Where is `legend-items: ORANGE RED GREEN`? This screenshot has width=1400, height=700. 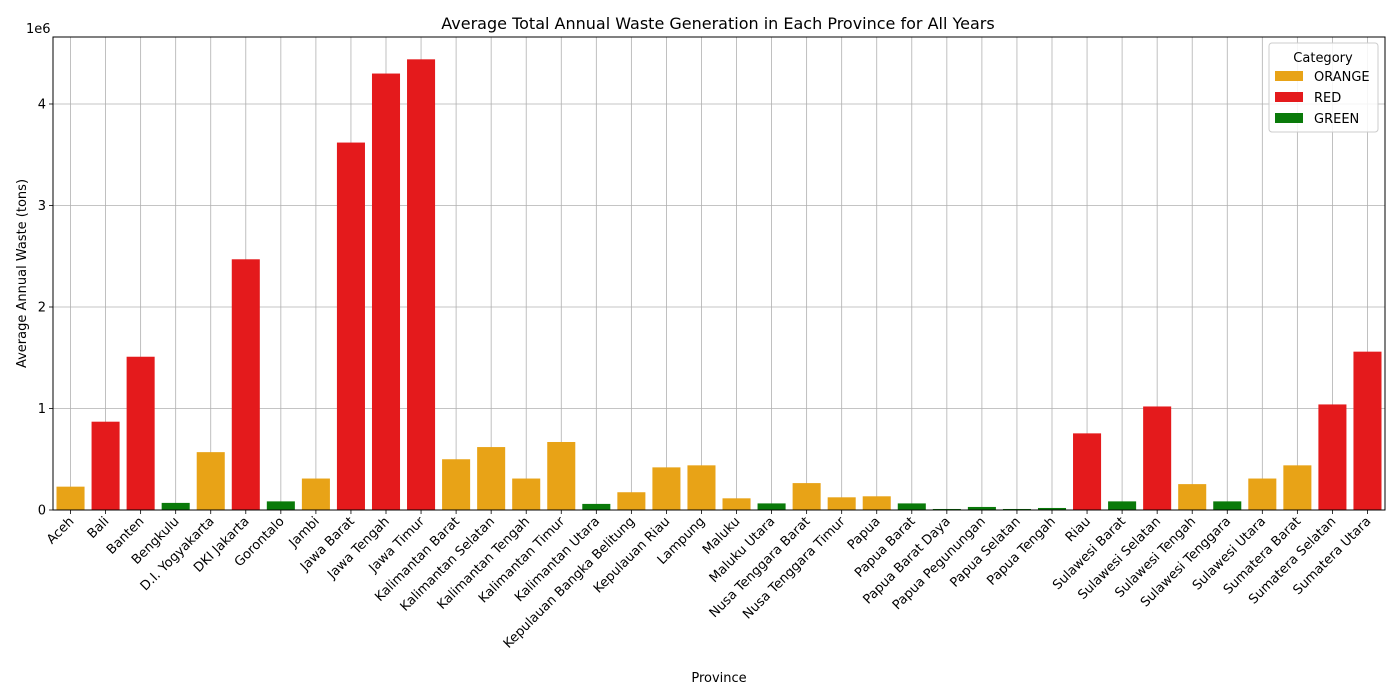
legend-items: ORANGE RED GREEN is located at coordinates (1322, 98).